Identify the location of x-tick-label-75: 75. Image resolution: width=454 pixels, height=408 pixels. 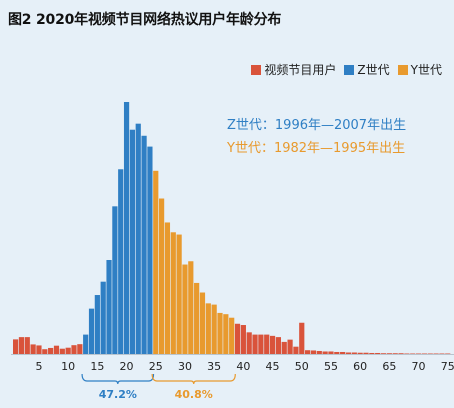
(447, 366).